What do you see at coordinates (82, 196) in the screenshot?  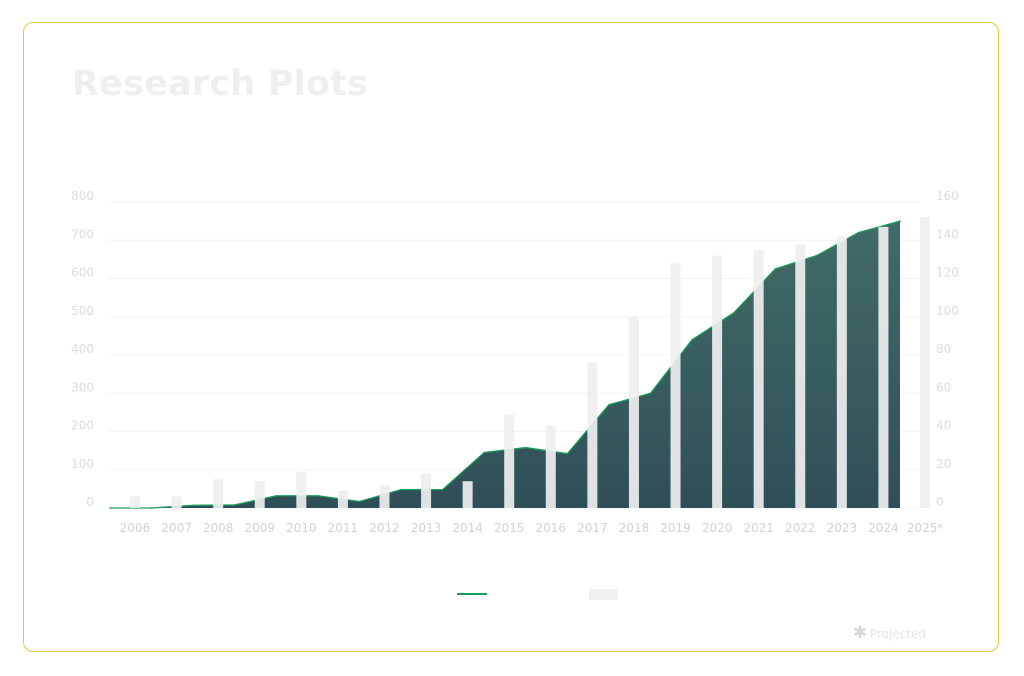 I see `left-tick-label: 800` at bounding box center [82, 196].